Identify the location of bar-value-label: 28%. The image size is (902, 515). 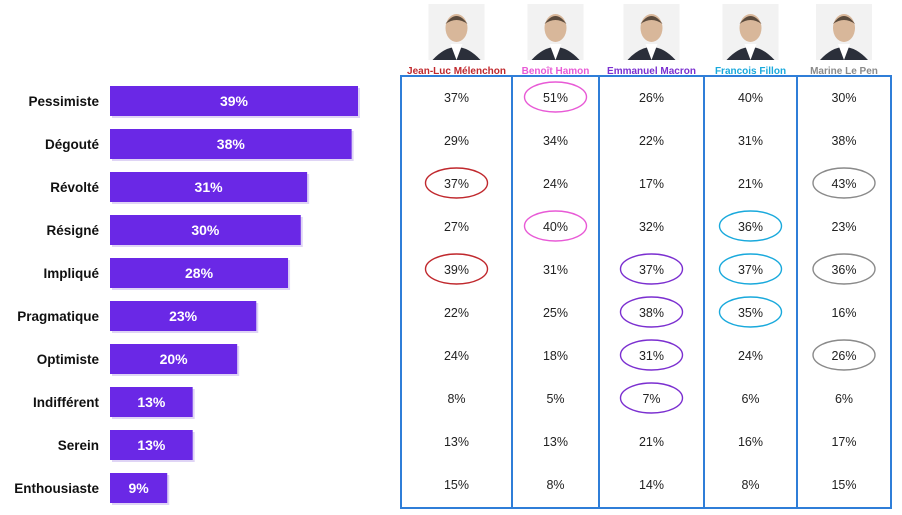
(199, 273).